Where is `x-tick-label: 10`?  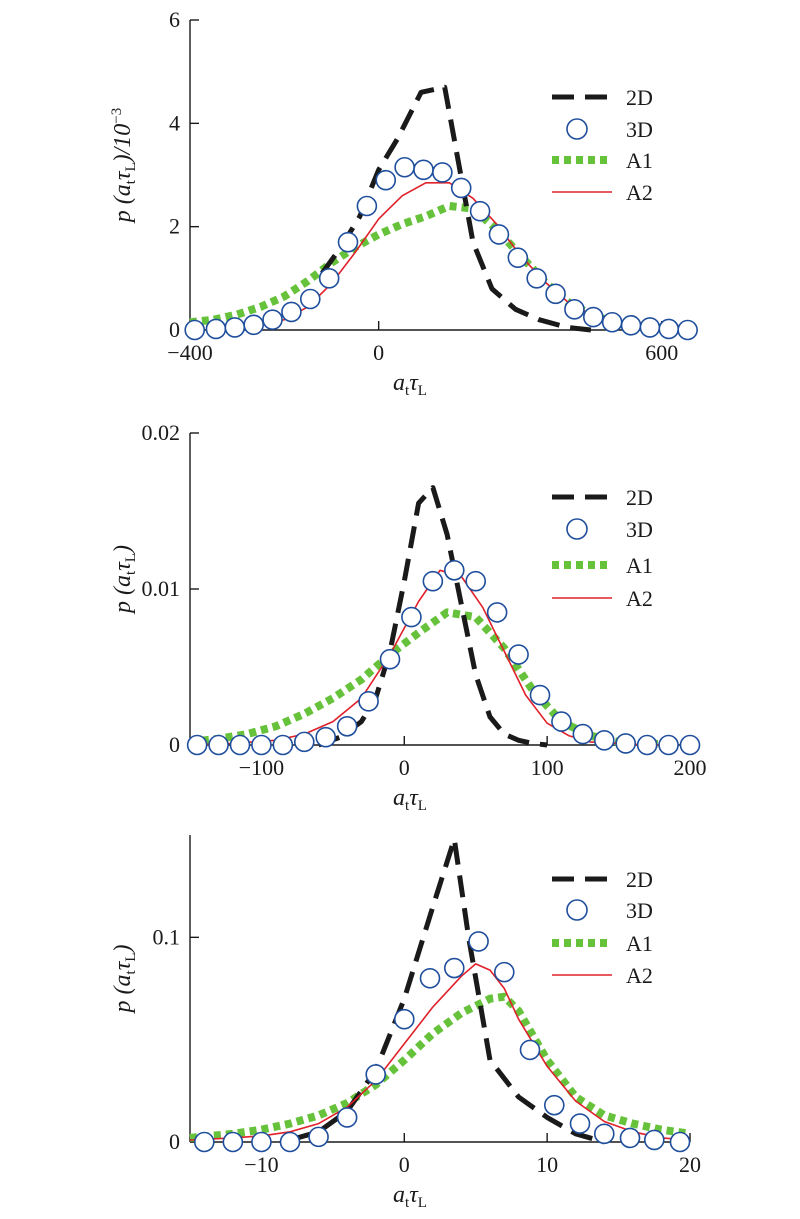
x-tick-label: 10 is located at coordinates (547, 1164).